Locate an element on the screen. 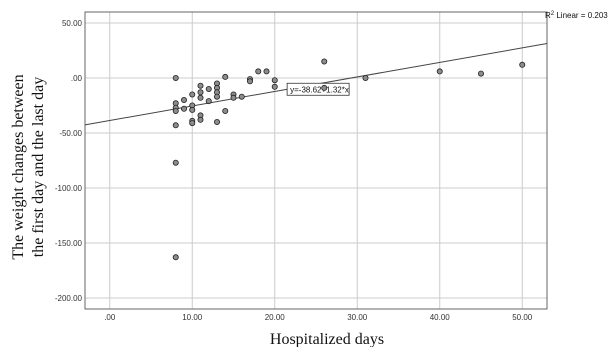  x-axis-title: Hospitalized days is located at coordinates (327, 339).